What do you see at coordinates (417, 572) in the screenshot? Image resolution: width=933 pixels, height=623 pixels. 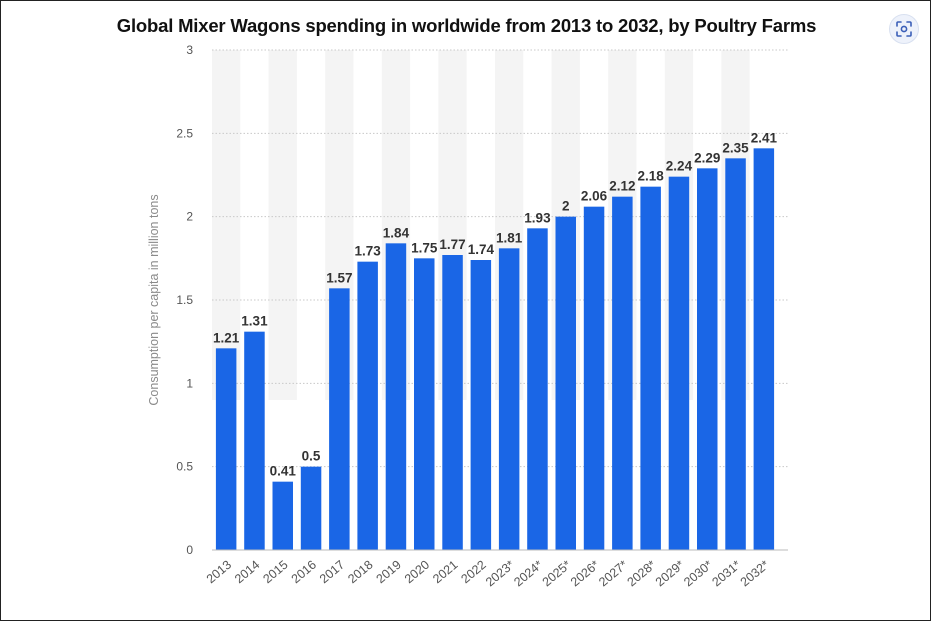 I see `x-tick-label: 2020` at bounding box center [417, 572].